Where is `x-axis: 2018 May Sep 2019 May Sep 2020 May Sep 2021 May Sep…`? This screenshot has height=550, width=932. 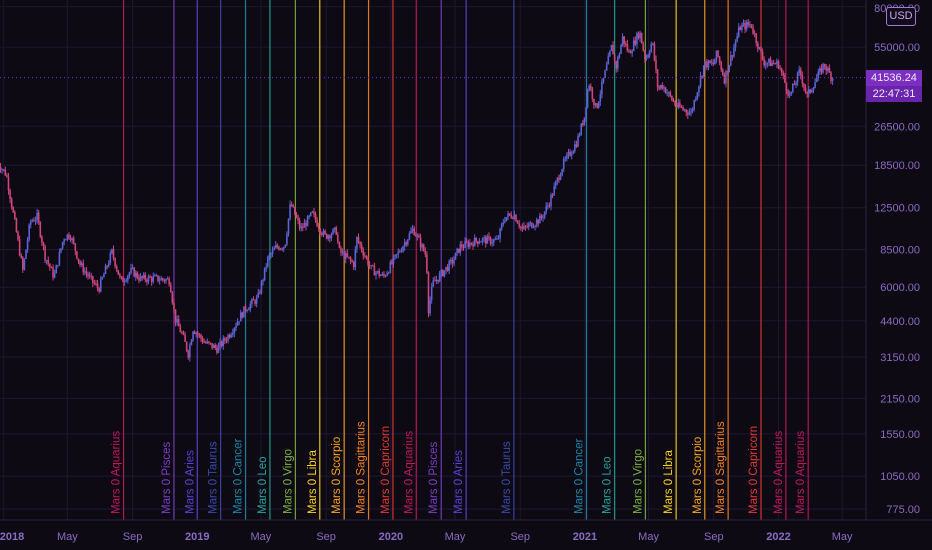 x-axis: 2018 May Sep 2019 May Sep 2020 May Sep 2021 May Sep… is located at coordinates (426, 537).